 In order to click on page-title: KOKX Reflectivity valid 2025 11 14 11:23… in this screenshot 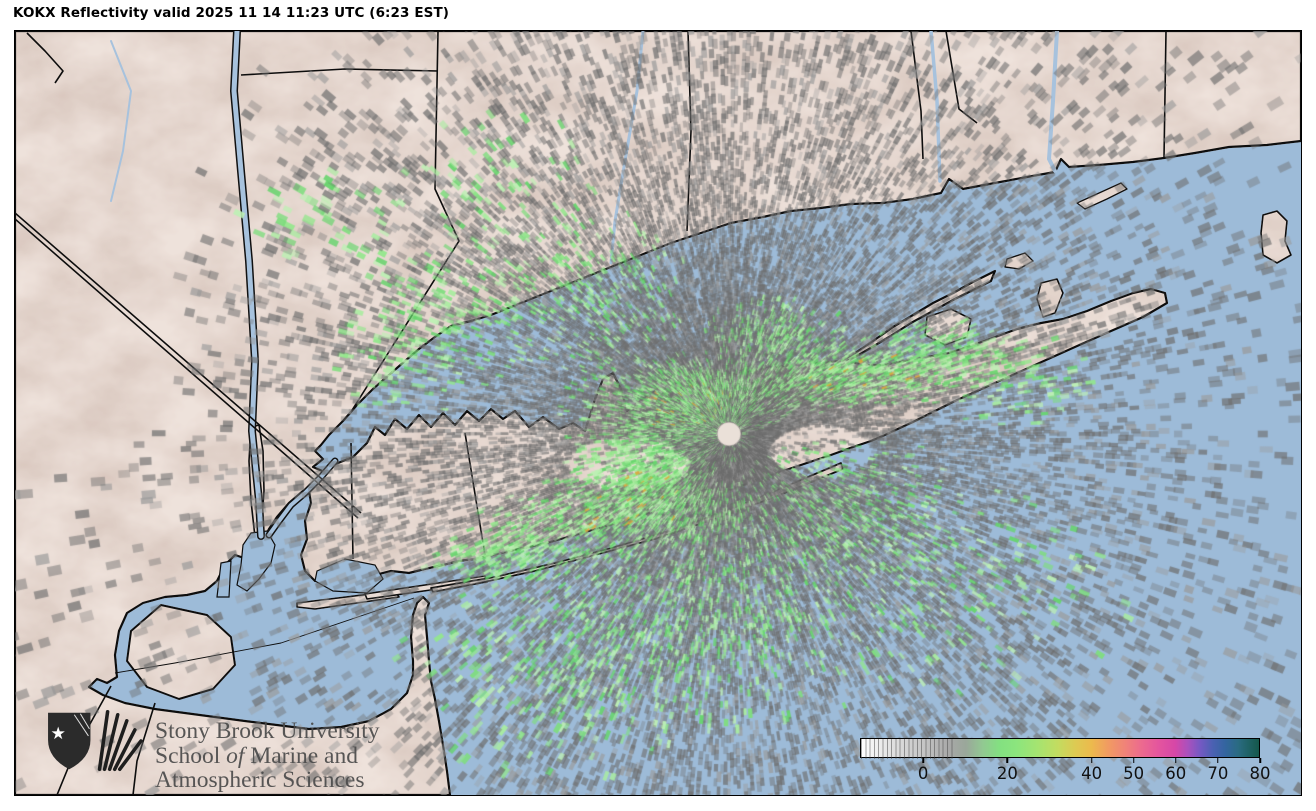, I will do `click(231, 13)`.